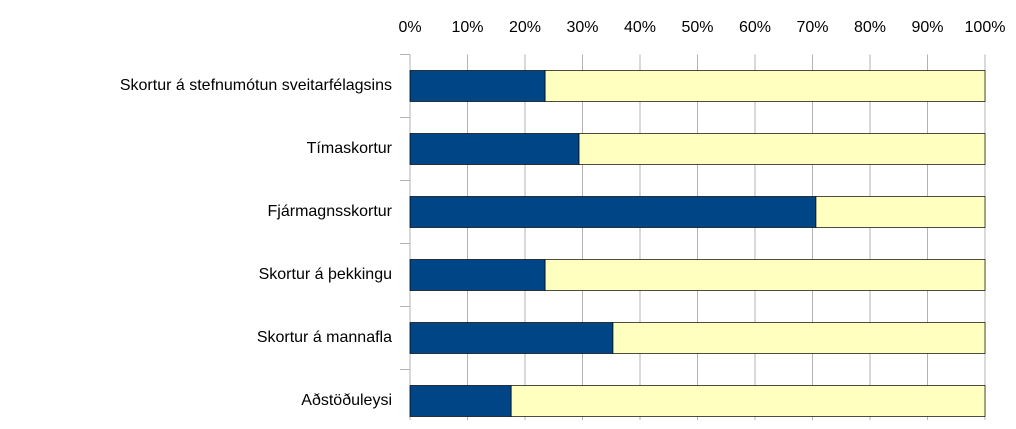 The width and height of the screenshot is (1016, 429). What do you see at coordinates (350, 148) in the screenshot?
I see `y-tick-label: Tímaskortur` at bounding box center [350, 148].